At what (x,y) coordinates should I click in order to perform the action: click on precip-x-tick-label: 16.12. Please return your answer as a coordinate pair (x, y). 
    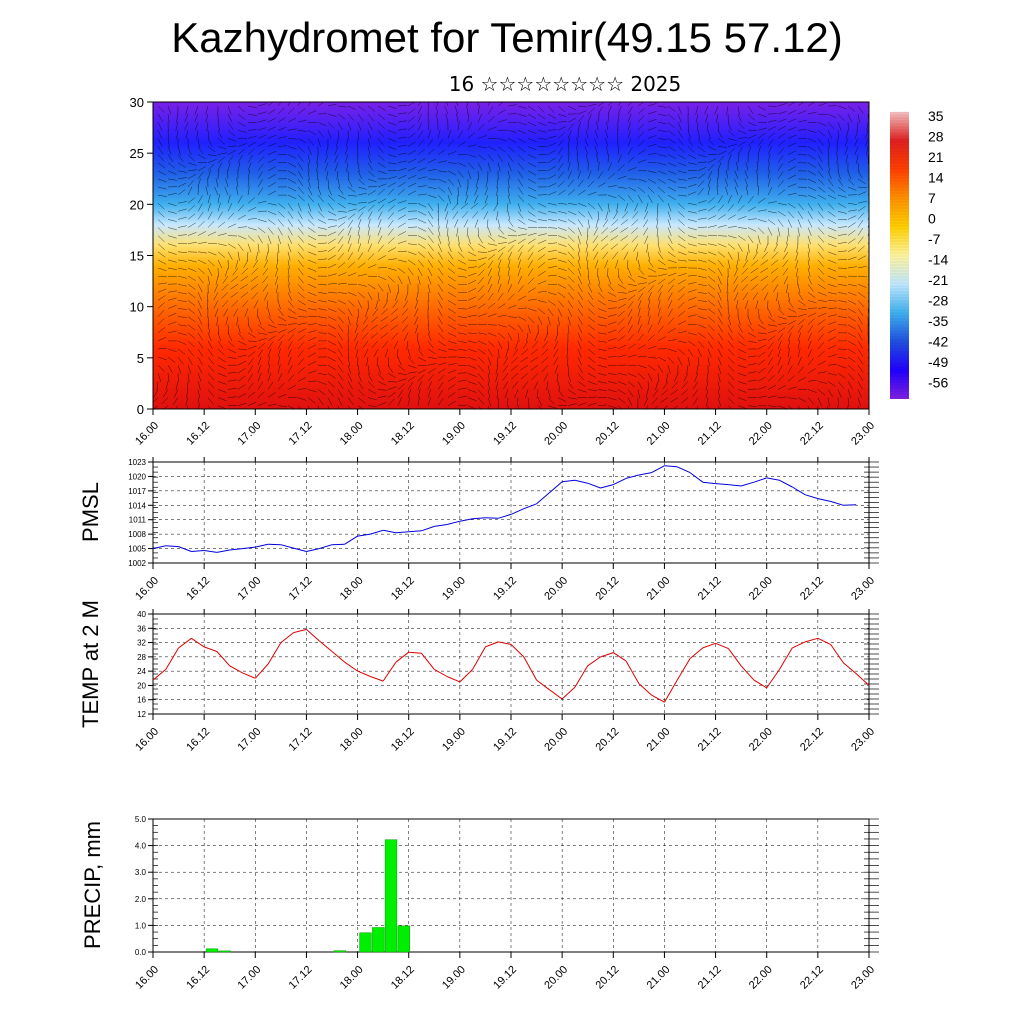
    Looking at the image, I should click on (198, 978).